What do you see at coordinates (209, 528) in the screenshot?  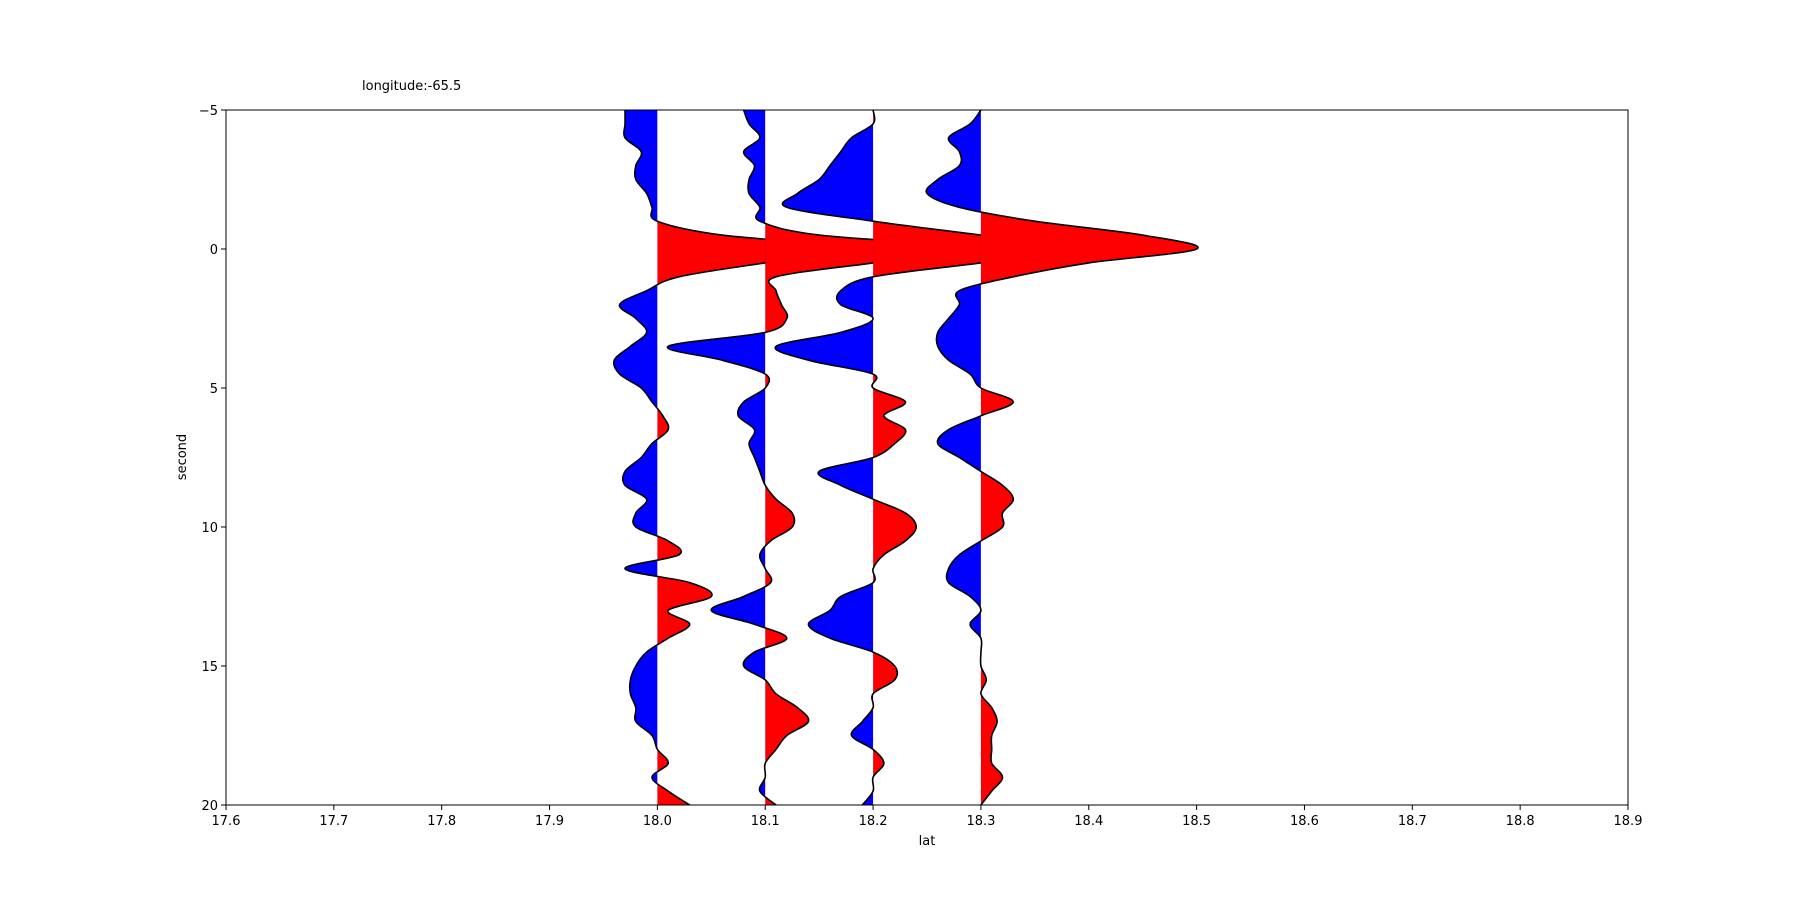 I see `y-tick-label: 10` at bounding box center [209, 528].